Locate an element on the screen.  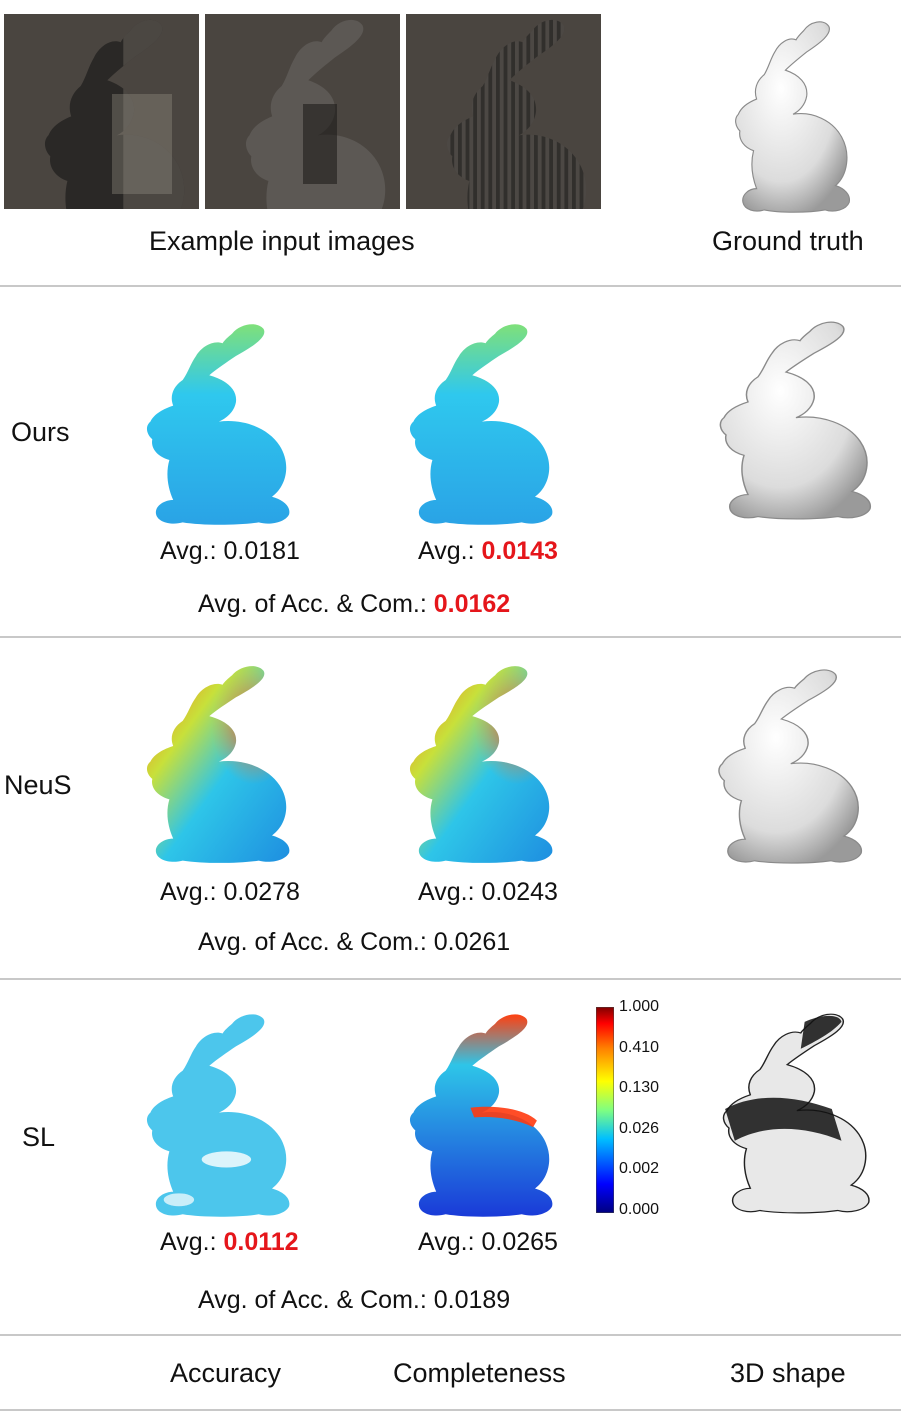
mean-avg-sl: Avg. of Acc. & Com.: 0.0189 is located at coordinates (354, 1300).